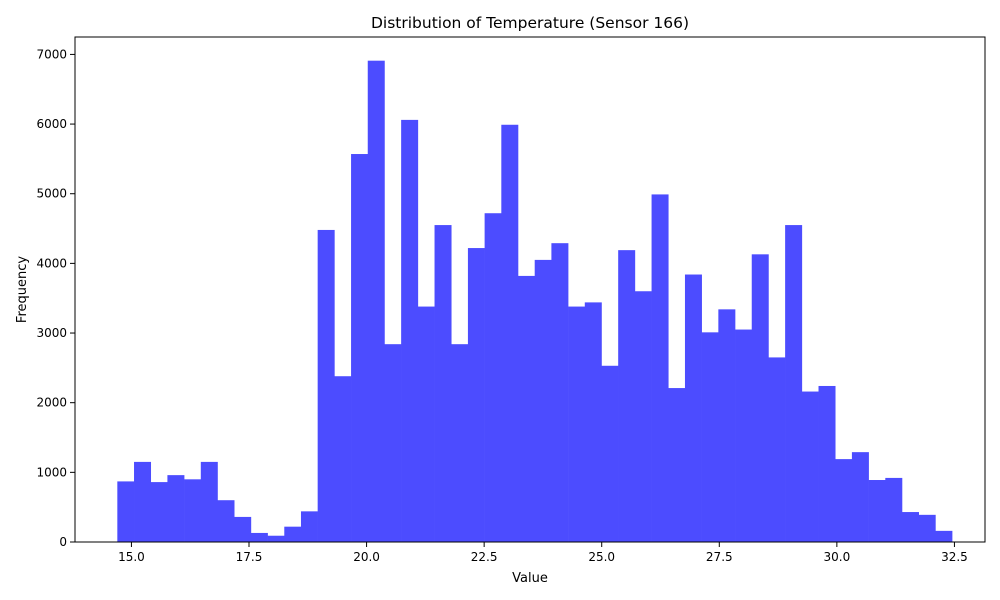 Image resolution: width=1000 pixels, height=600 pixels. Describe the element at coordinates (484, 557) in the screenshot. I see `x-tick-label: 22.5` at that location.